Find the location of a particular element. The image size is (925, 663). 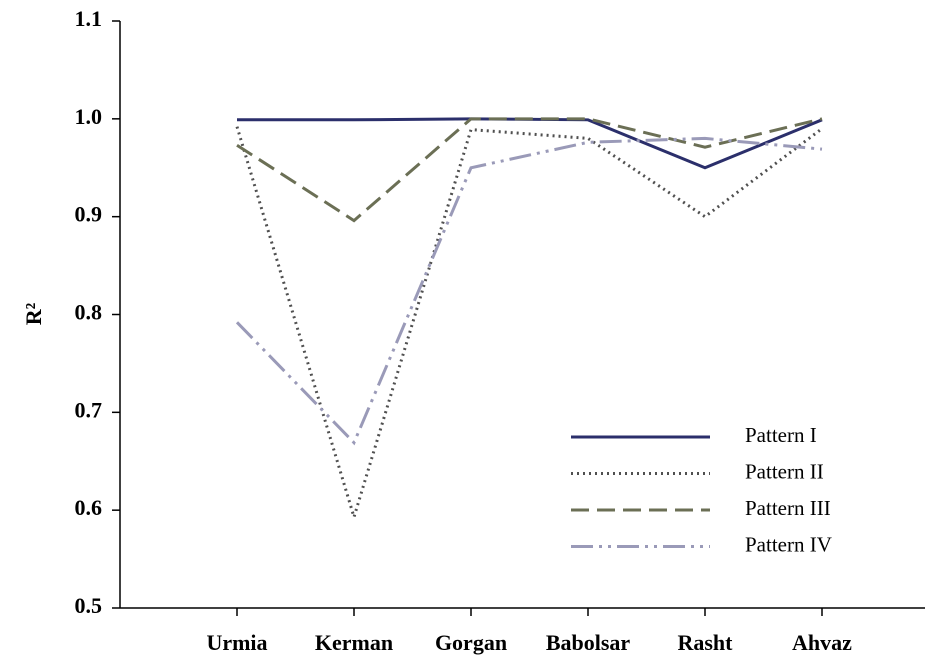

x-tick-label: Kerman is located at coordinates (354, 642).